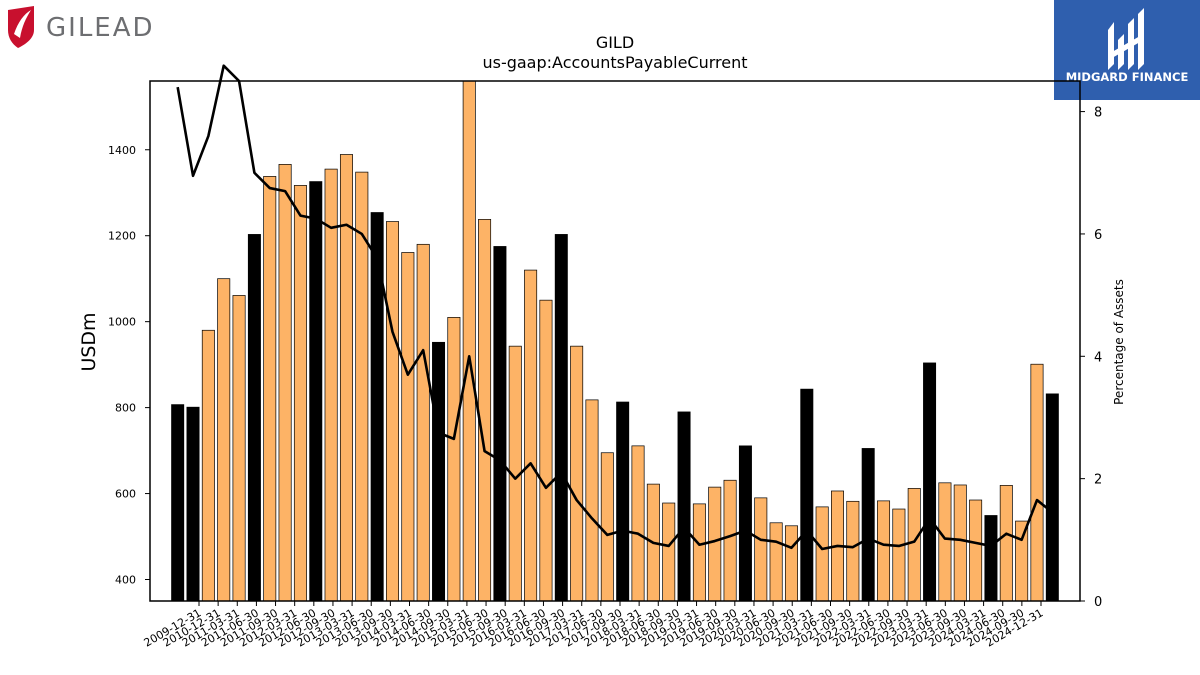 Image resolution: width=1200 pixels, height=675 pixels. I want to click on chart-subtitle: us-gaap:AccountsPayableCurrent, so click(614, 62).